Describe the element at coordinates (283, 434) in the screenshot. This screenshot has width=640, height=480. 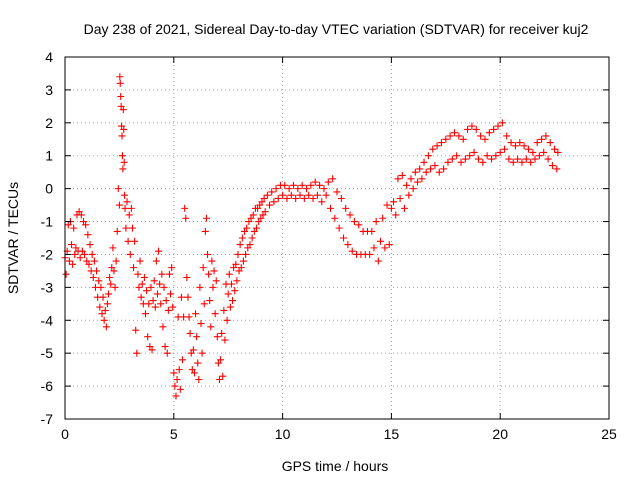
I see `x-tick-label: 10` at that location.